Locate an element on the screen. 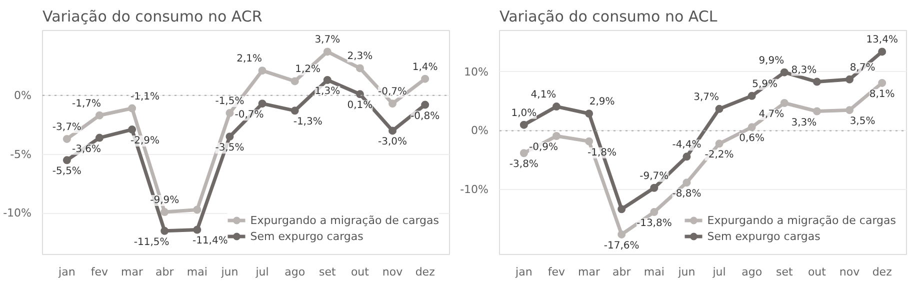 This screenshot has height=283, width=918. data-label: 0,1% is located at coordinates (360, 106).